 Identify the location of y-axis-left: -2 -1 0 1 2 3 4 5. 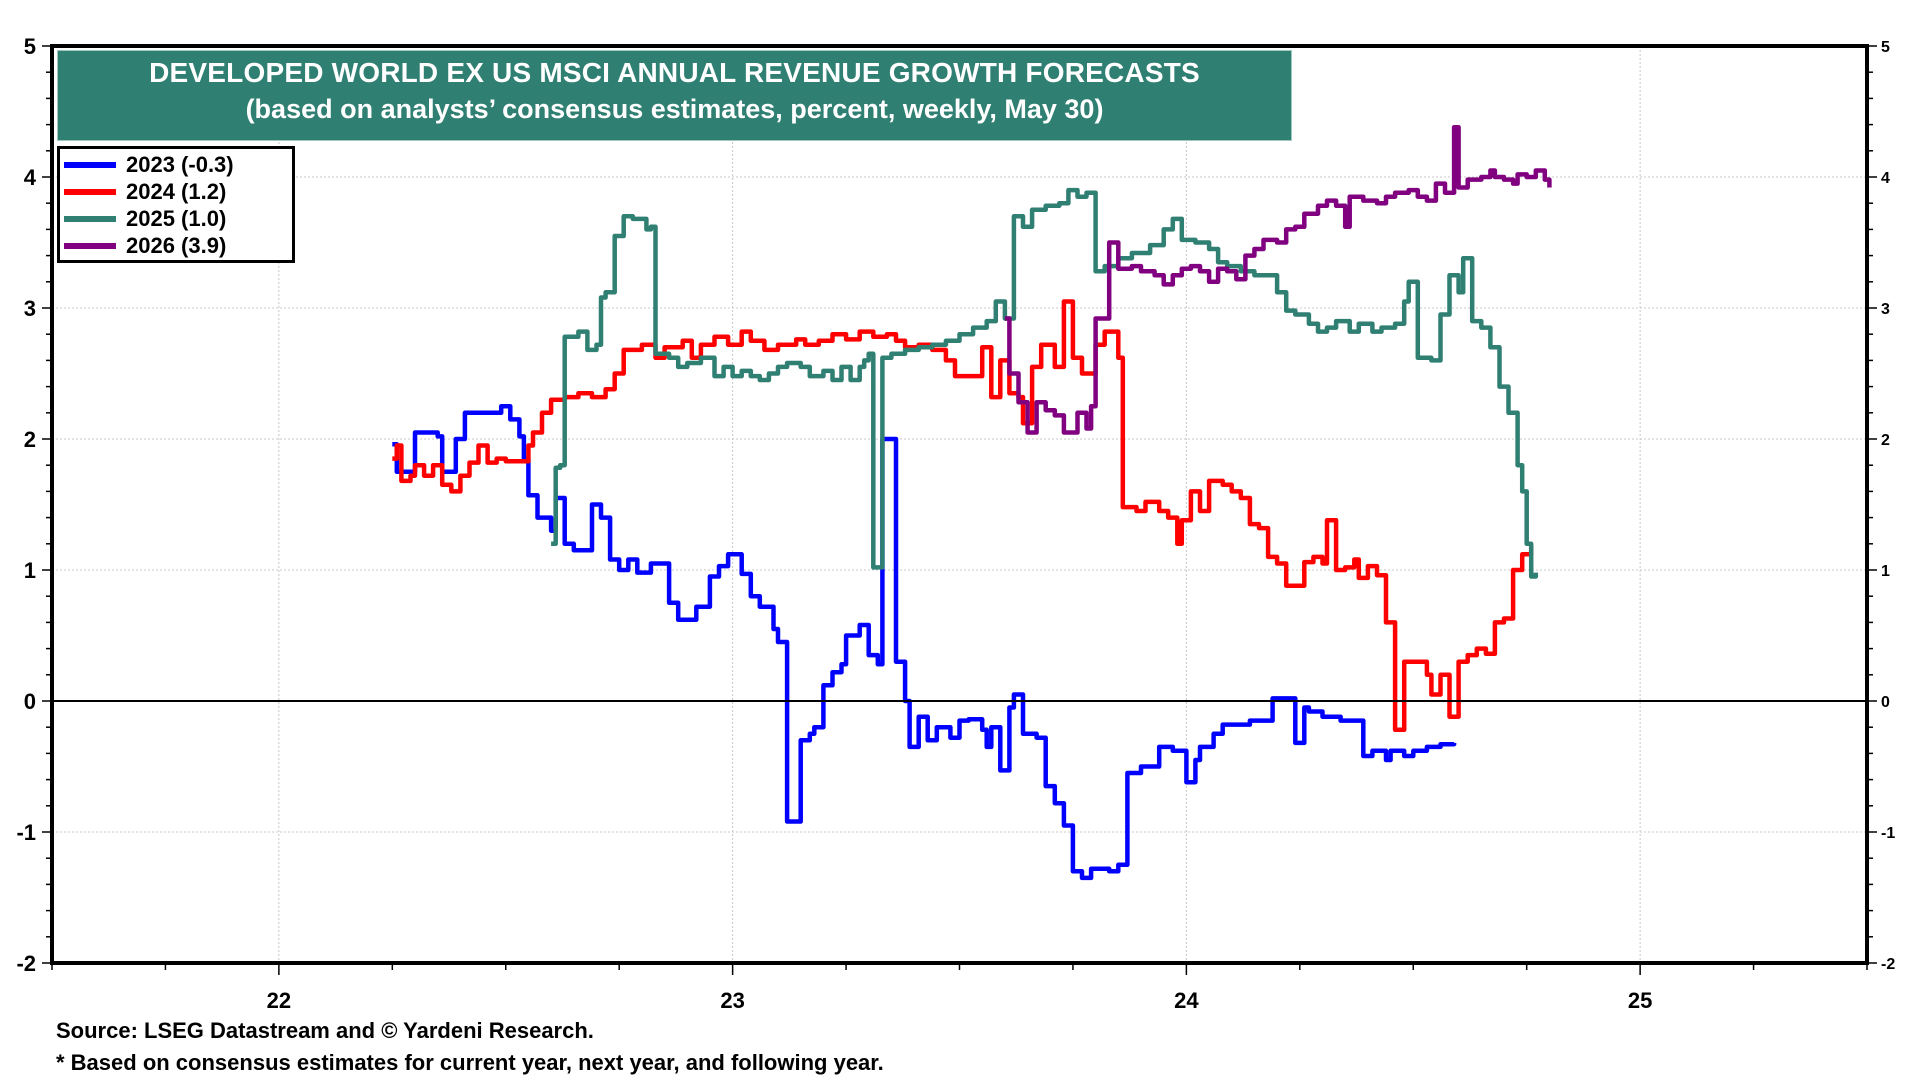
(34, 505).